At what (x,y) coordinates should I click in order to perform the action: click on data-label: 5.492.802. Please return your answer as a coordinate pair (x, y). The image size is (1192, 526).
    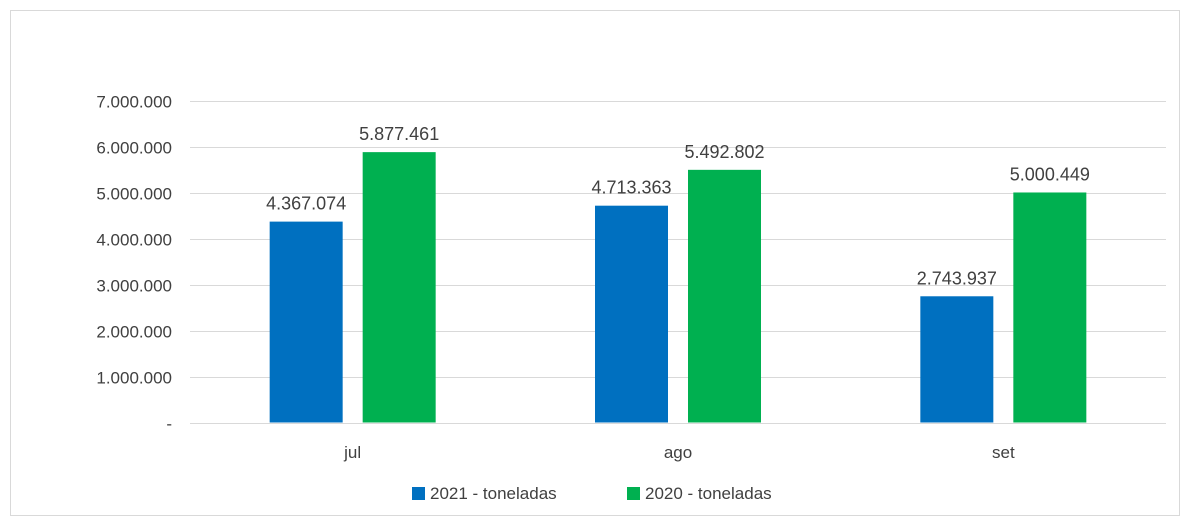
    Looking at the image, I should click on (724, 152).